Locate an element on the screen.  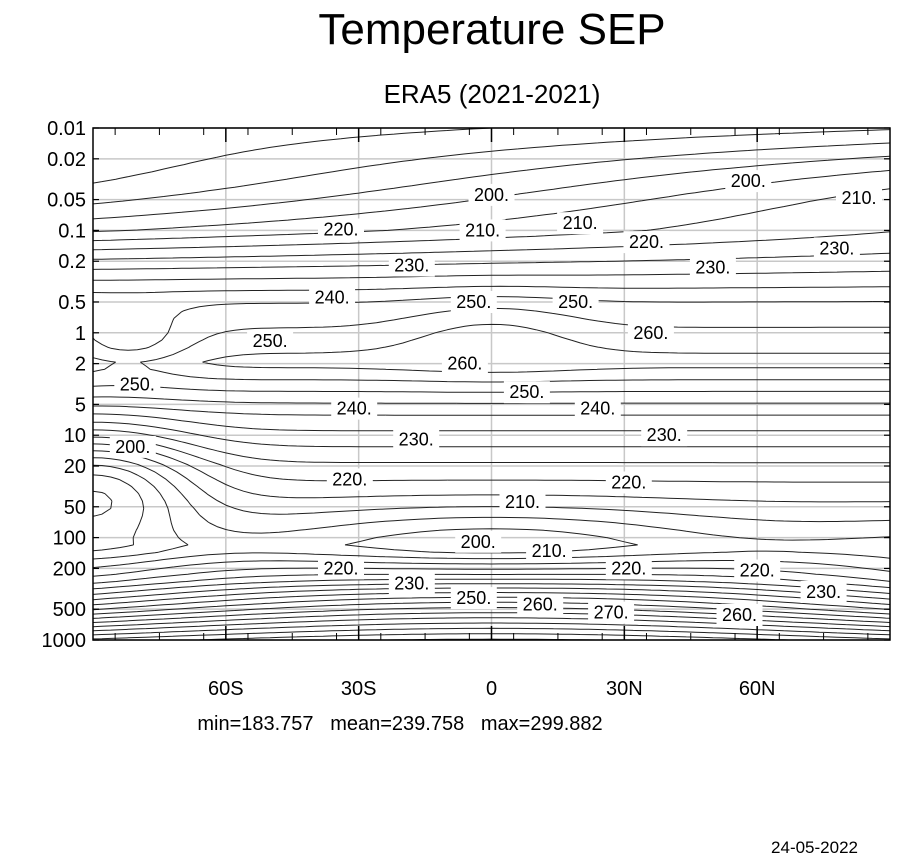
contour-label: 270. is located at coordinates (611, 612).